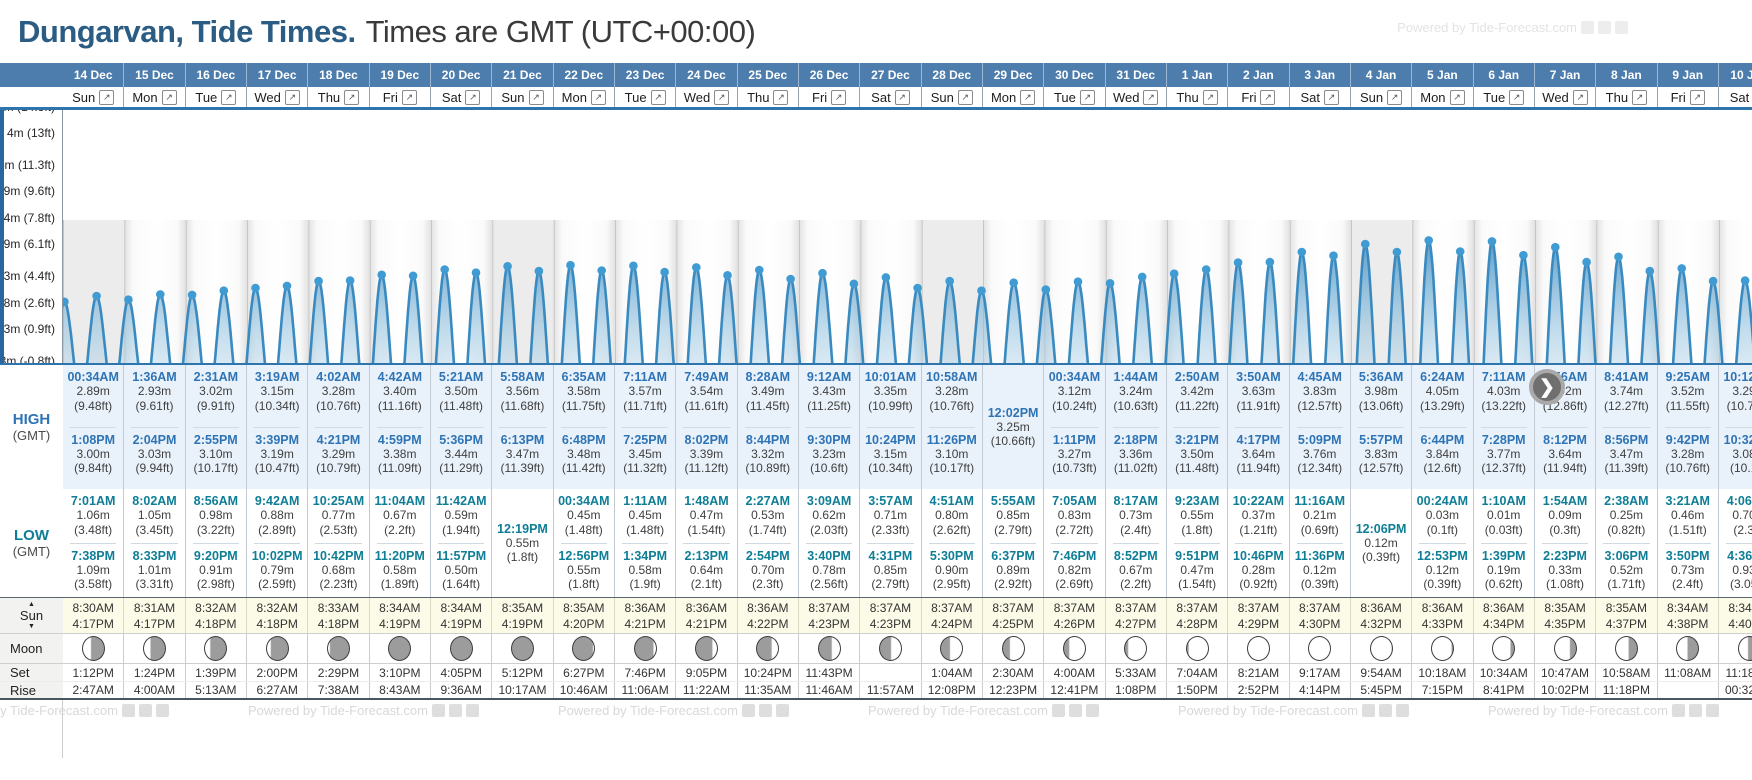  I want to click on tide-time: 7:11AM, so click(1503, 377).